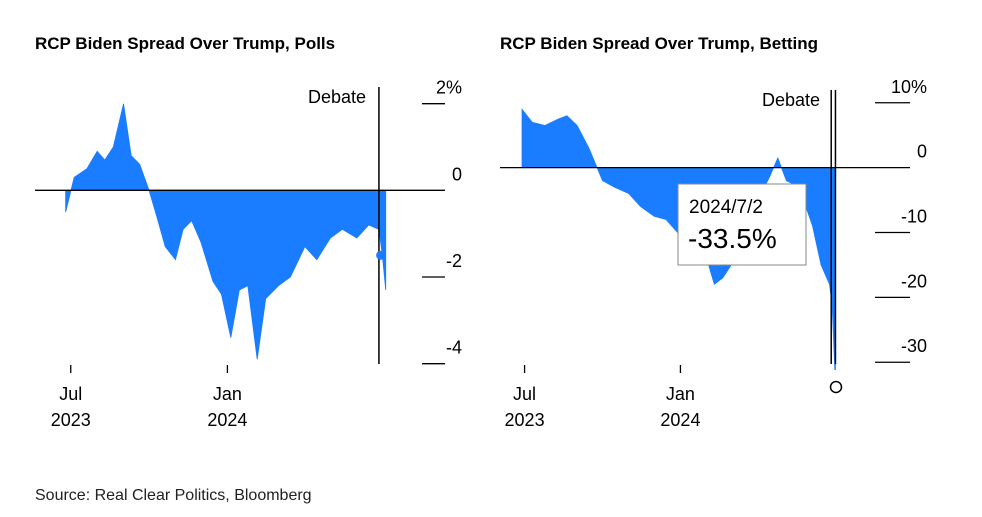 This screenshot has height=517, width=982. Describe the element at coordinates (454, 348) in the screenshot. I see `y-tick-label: -4` at that location.